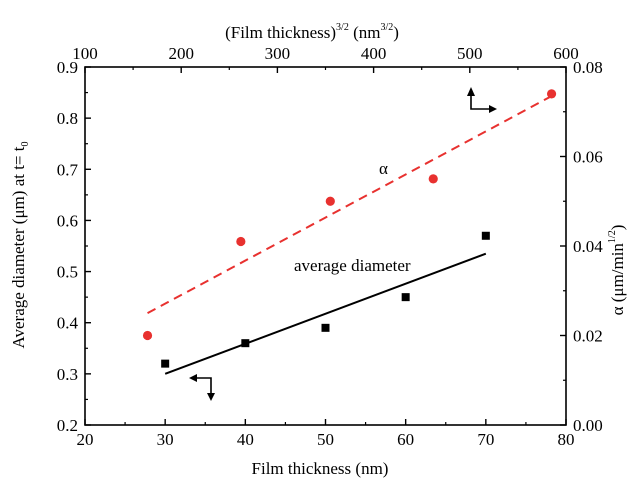  What do you see at coordinates (278, 53) in the screenshot?
I see `top-tick-label: 300` at bounding box center [278, 53].